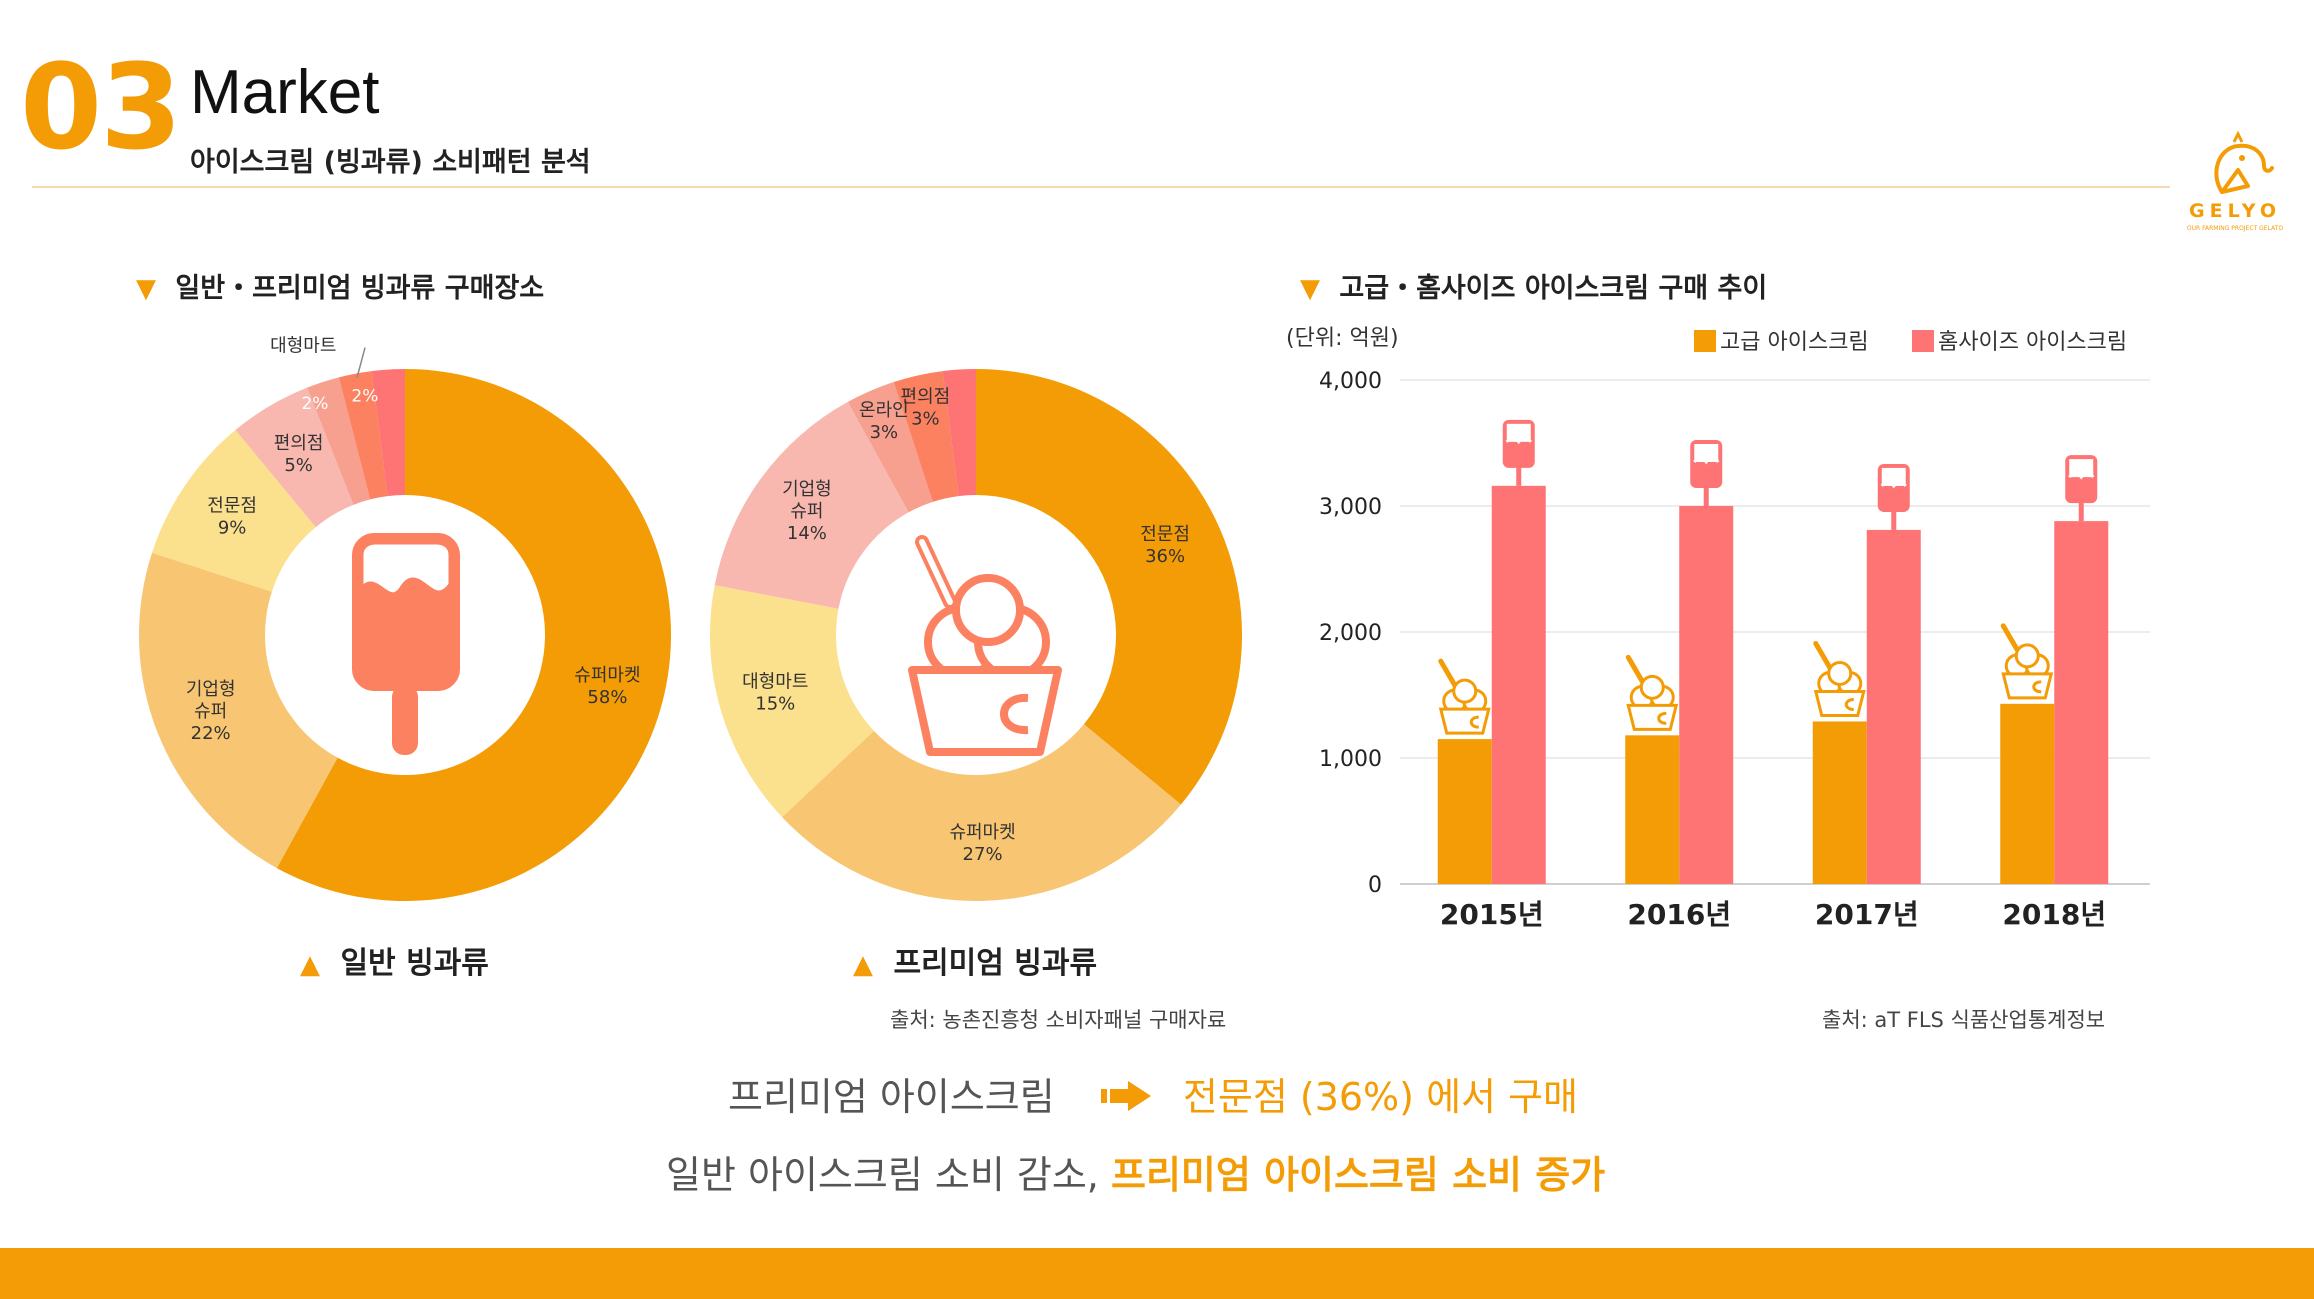 The image size is (2314, 1299). What do you see at coordinates (775, 703) in the screenshot?
I see `pie-value-label: 15%` at bounding box center [775, 703].